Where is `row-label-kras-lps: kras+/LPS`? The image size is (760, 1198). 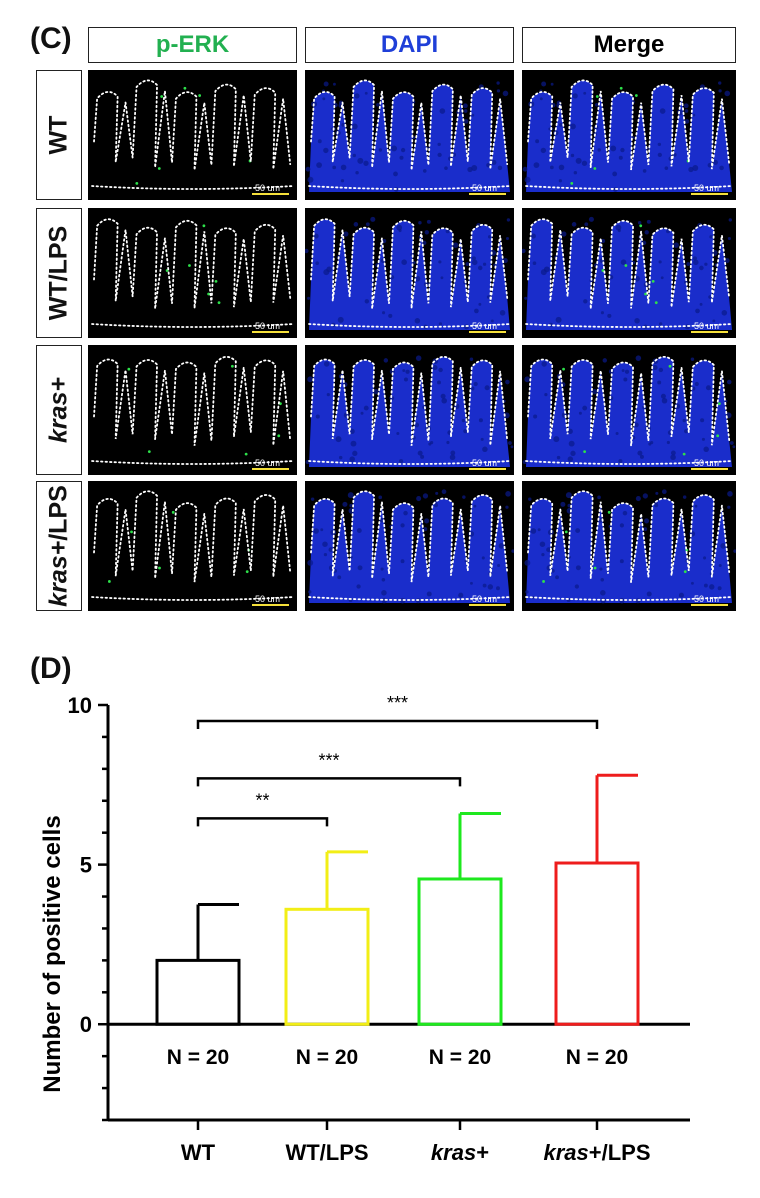 row-label-kras-lps: kras+/LPS is located at coordinates (59, 546).